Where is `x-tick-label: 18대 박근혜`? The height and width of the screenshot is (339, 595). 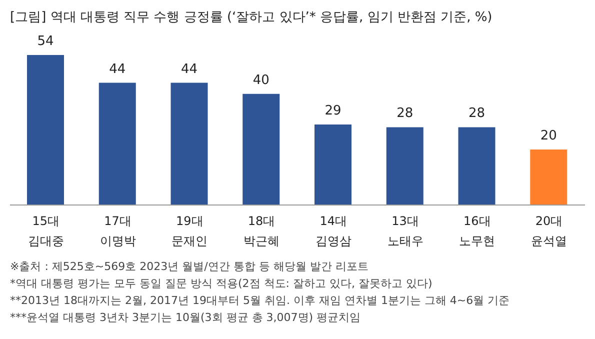 x-tick-label: 18대 박근혜 is located at coordinates (262, 231).